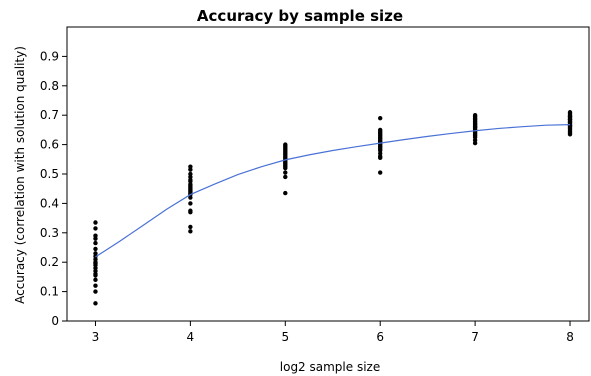  Describe the element at coordinates (191, 337) in the screenshot. I see `x-tick-label: 4` at that location.